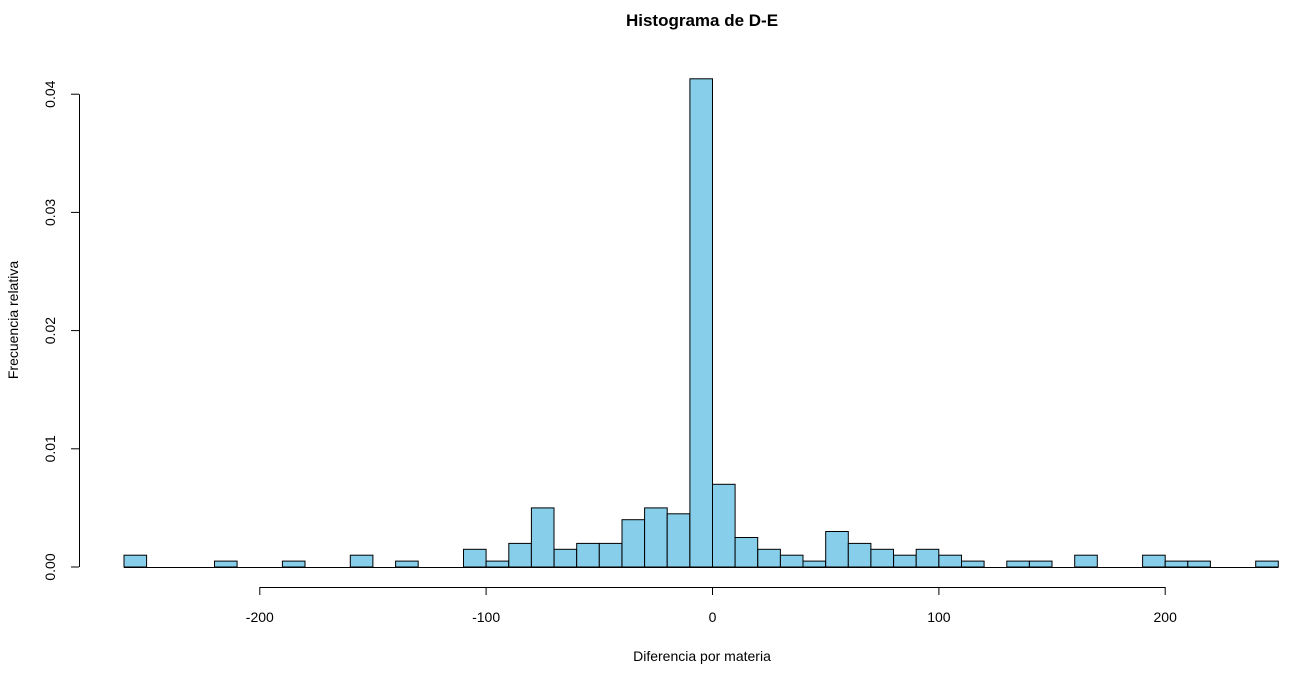 The width and height of the screenshot is (1303, 673). I want to click on x-tick-label: -200, so click(260, 617).